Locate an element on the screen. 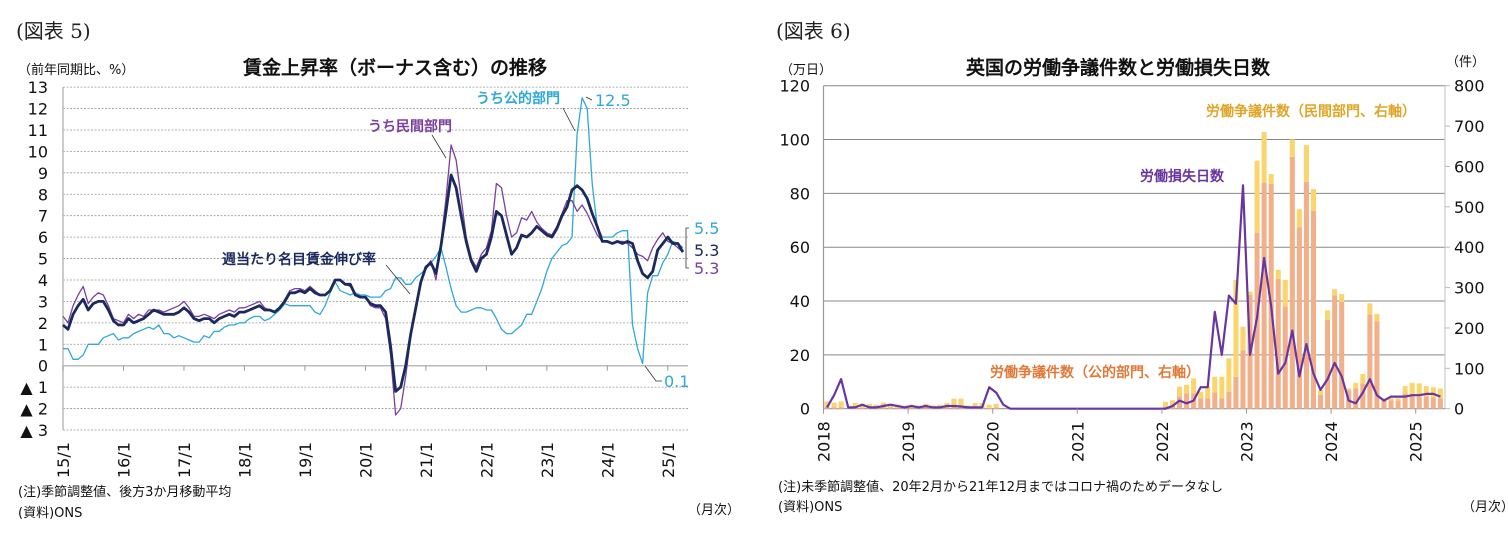 This screenshot has width=1508, height=548. figure-label: (図表 6) is located at coordinates (813, 31).